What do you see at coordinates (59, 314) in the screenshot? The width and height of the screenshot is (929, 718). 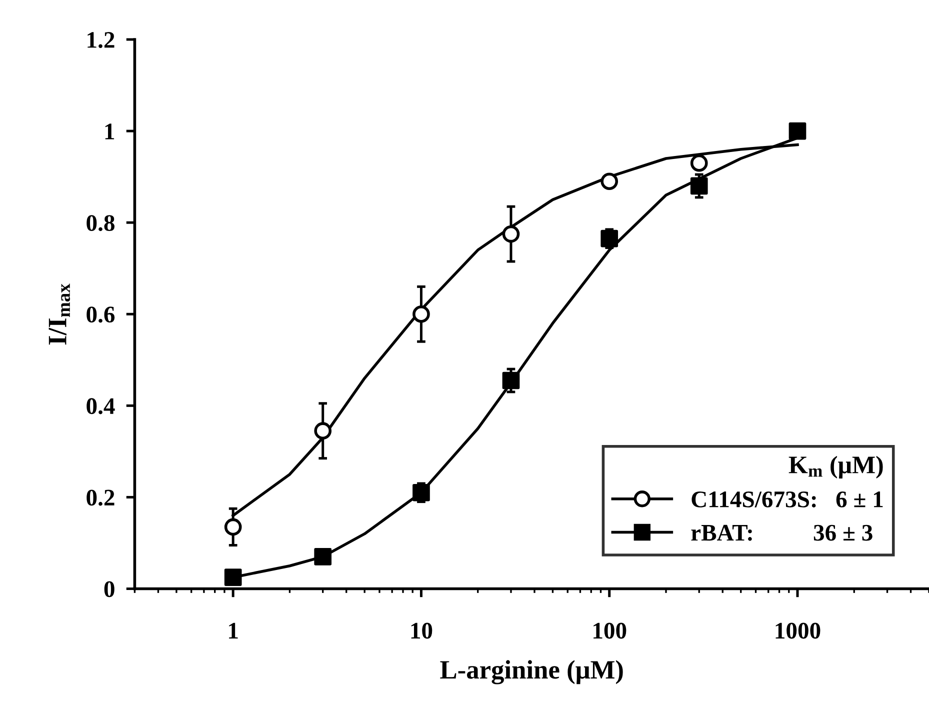 I see `y-axis-title: I/I$_{max}$` at bounding box center [59, 314].